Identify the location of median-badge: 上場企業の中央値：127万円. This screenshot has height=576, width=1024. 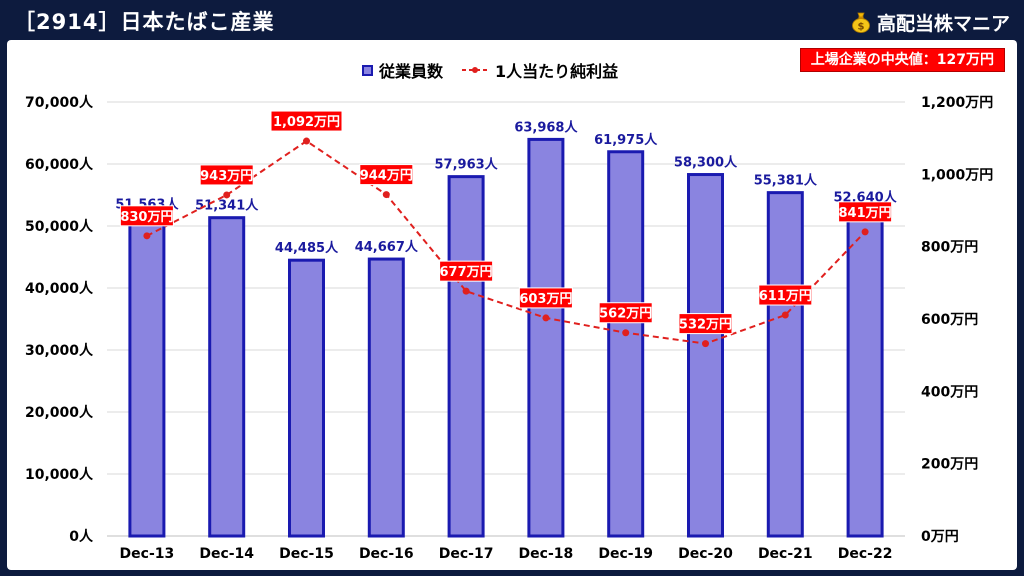
(902, 60).